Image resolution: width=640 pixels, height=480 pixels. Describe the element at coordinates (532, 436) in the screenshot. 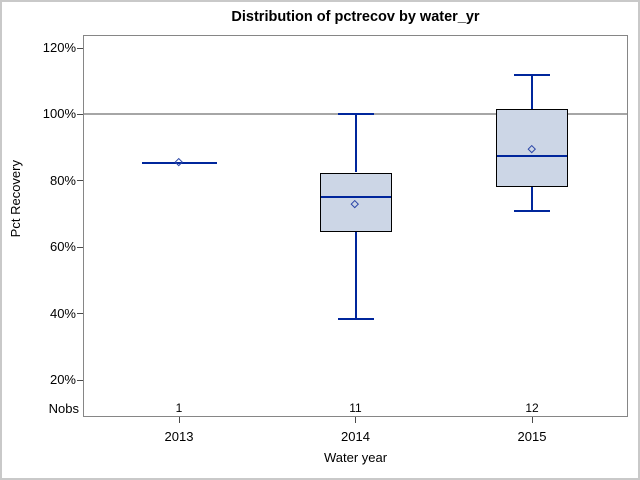

I see `x-tick-label-2015: 2015` at that location.